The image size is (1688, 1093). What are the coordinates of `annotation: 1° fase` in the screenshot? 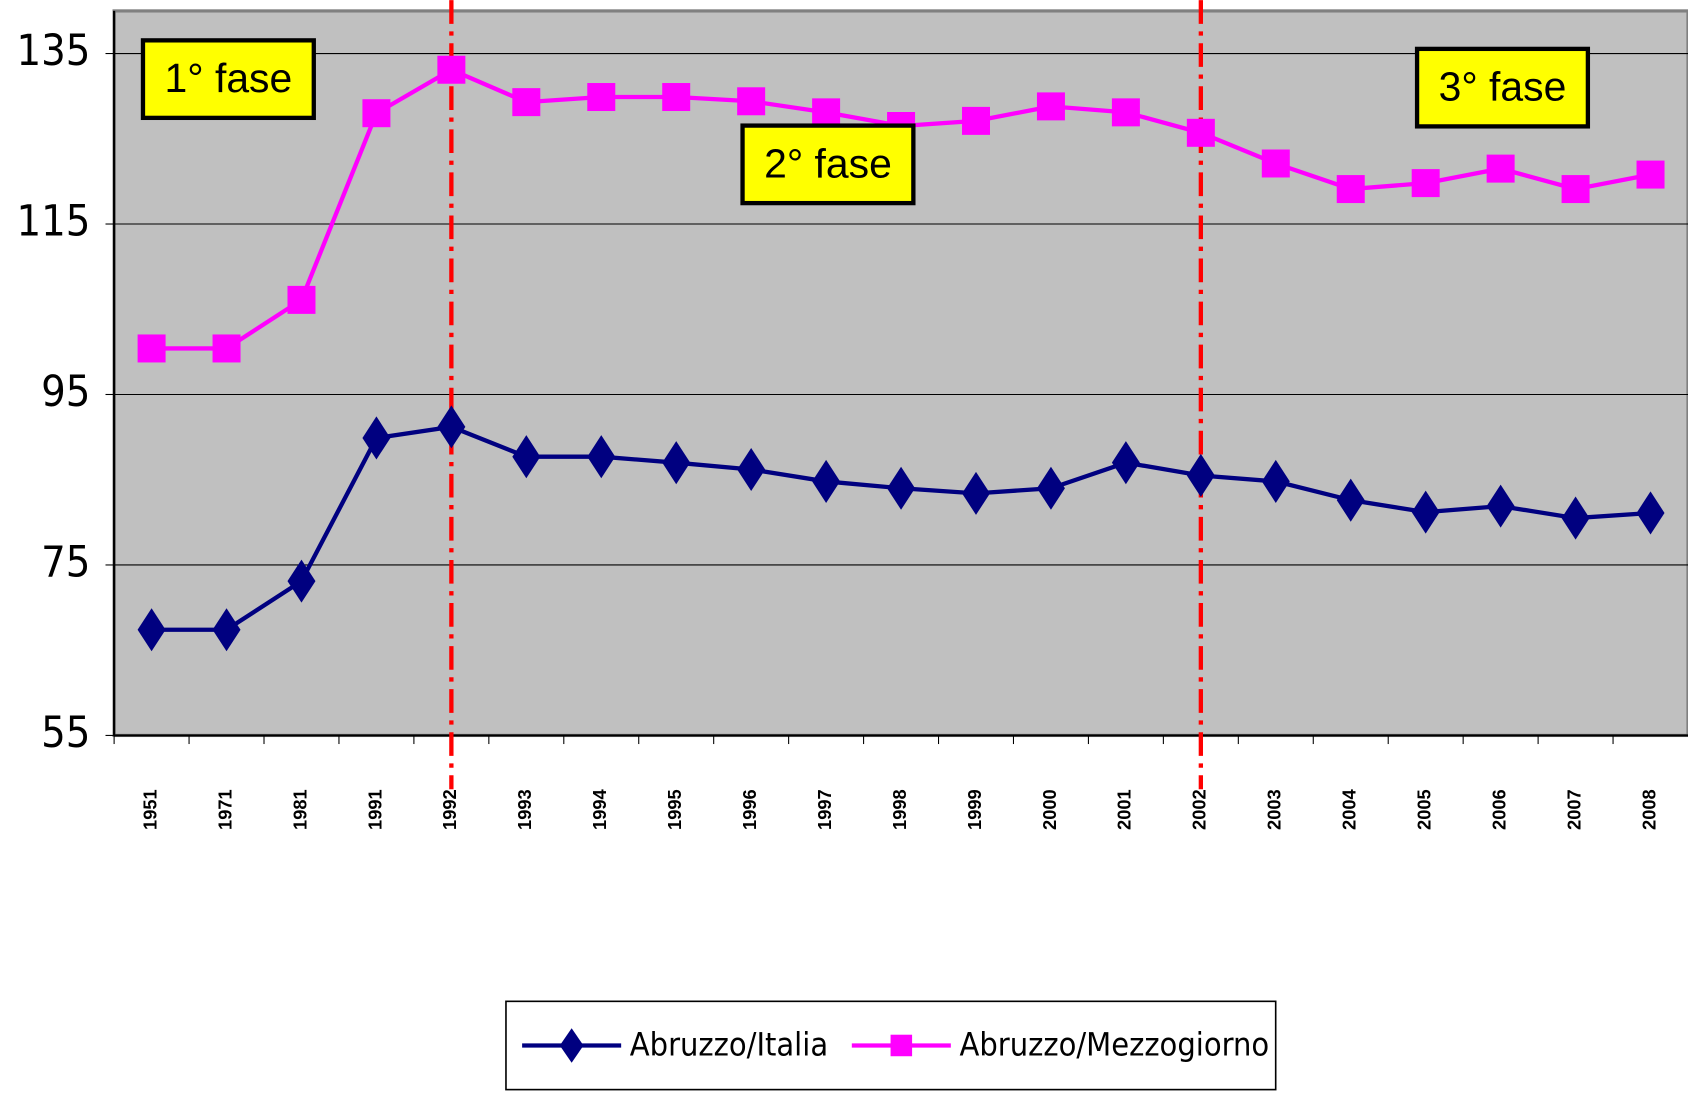 It's located at (228, 79).